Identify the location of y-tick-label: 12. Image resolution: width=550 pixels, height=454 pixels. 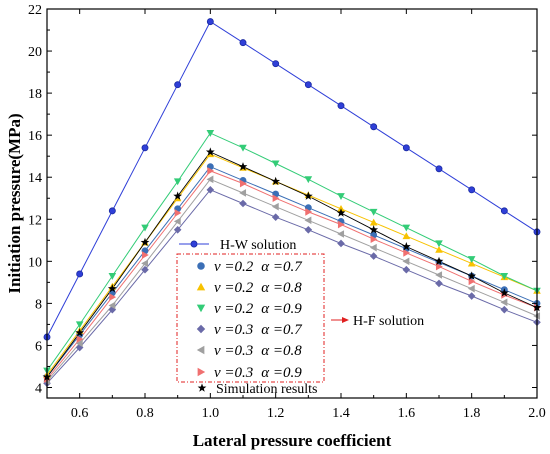
(35, 220).